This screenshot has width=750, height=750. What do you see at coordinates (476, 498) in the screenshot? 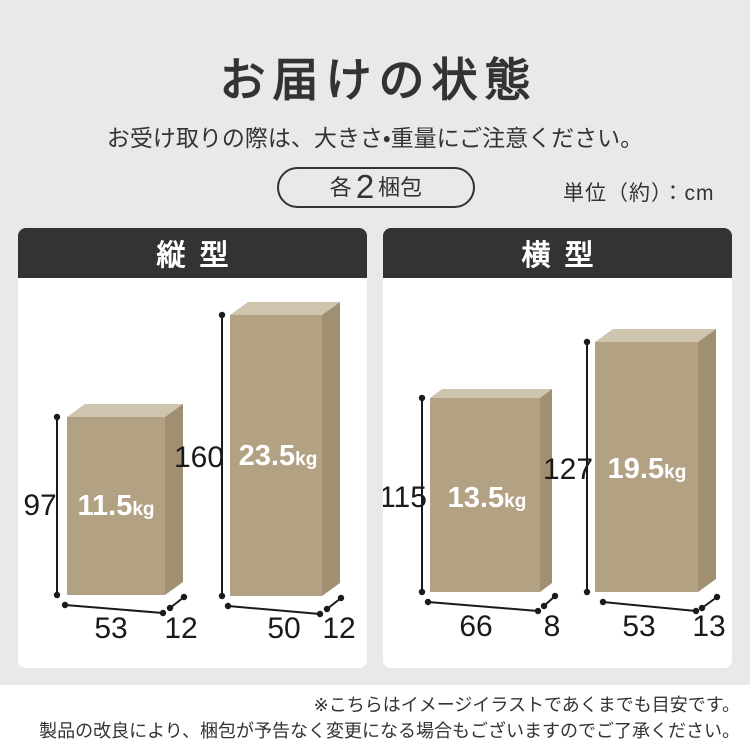
I see `weight-value: 13.5` at bounding box center [476, 498].